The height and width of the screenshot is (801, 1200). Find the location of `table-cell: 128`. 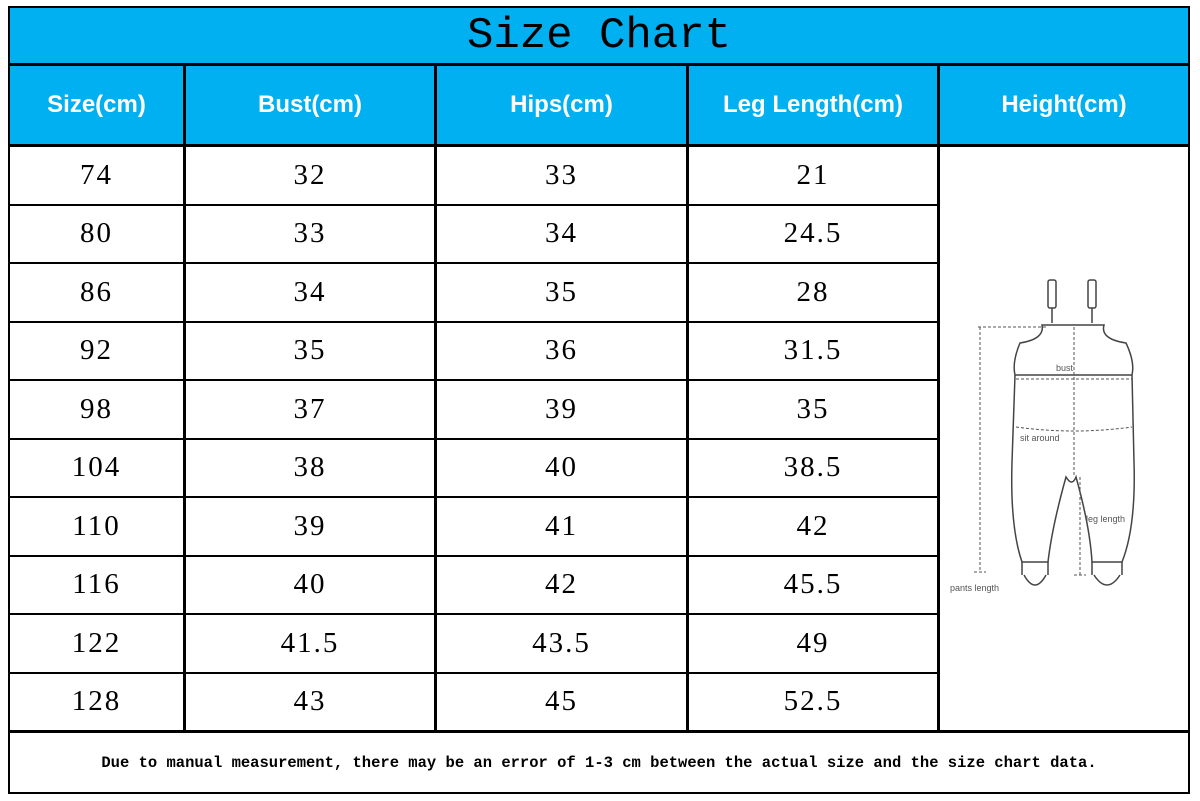

table-cell: 128 is located at coordinates (96, 701).